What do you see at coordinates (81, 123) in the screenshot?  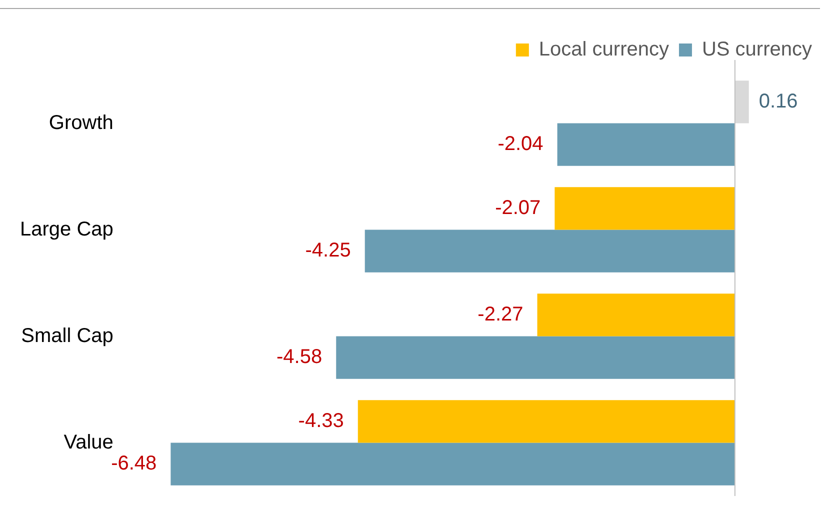 I see `y-tick-label: Growth` at bounding box center [81, 123].